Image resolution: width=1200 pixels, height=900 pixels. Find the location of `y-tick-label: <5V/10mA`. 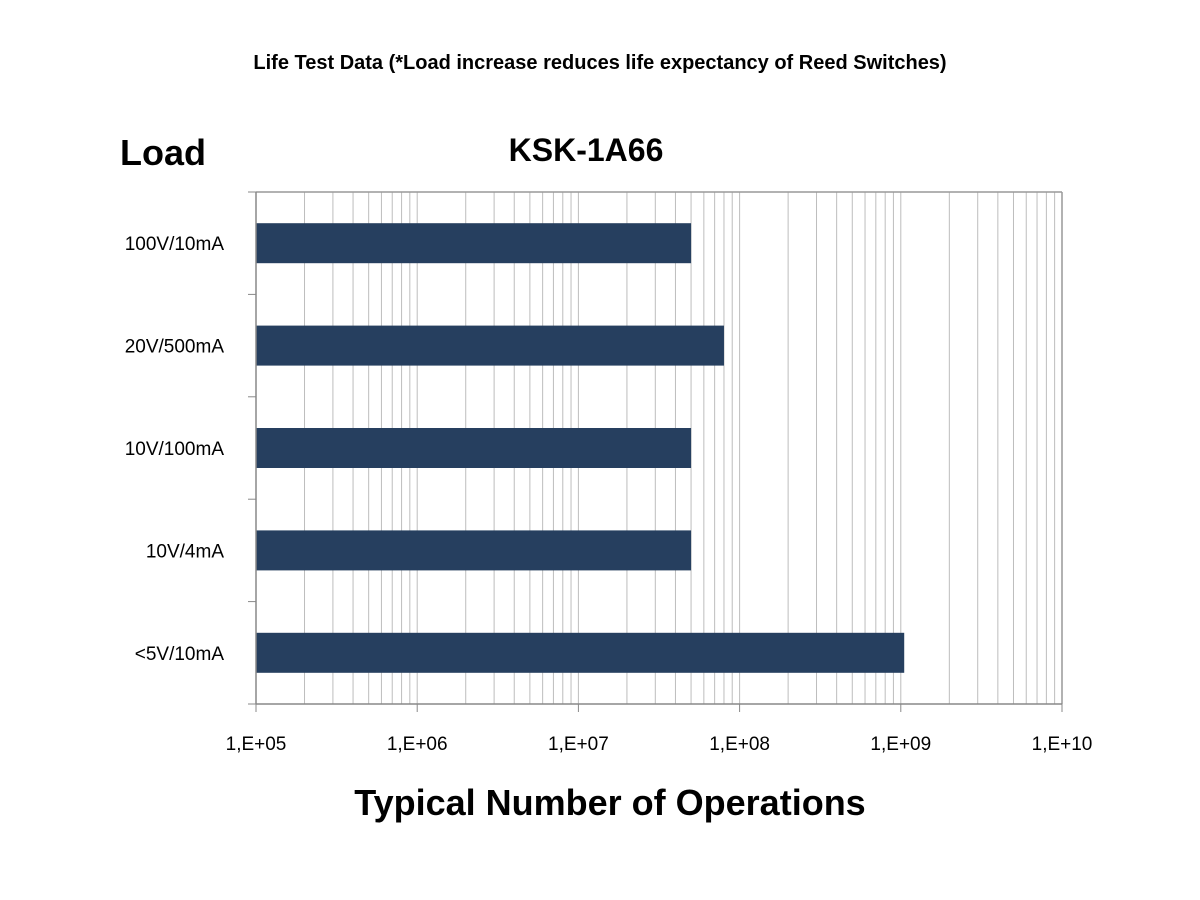

y-tick-label: <5V/10mA is located at coordinates (180, 654).